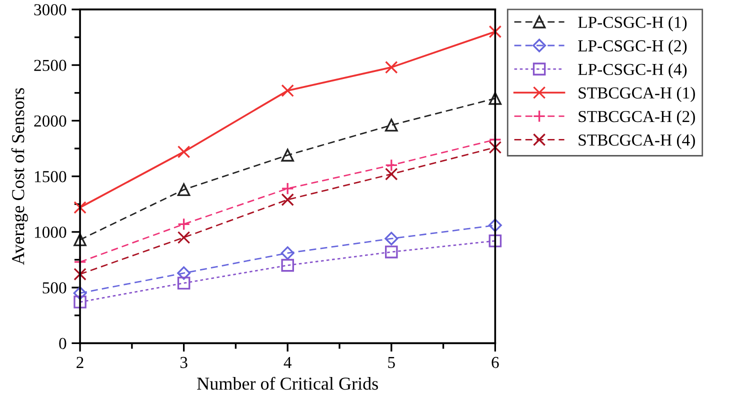 Image resolution: width=748 pixels, height=411 pixels. Describe the element at coordinates (19, 176) in the screenshot. I see `y-axis-title: Average Cost of Sensors` at that location.